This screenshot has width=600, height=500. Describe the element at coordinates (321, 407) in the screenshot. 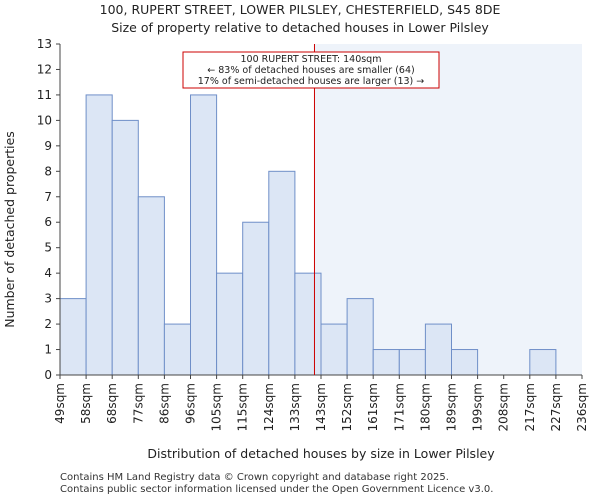

I see `x-tick-label: 143sqm` at that location.